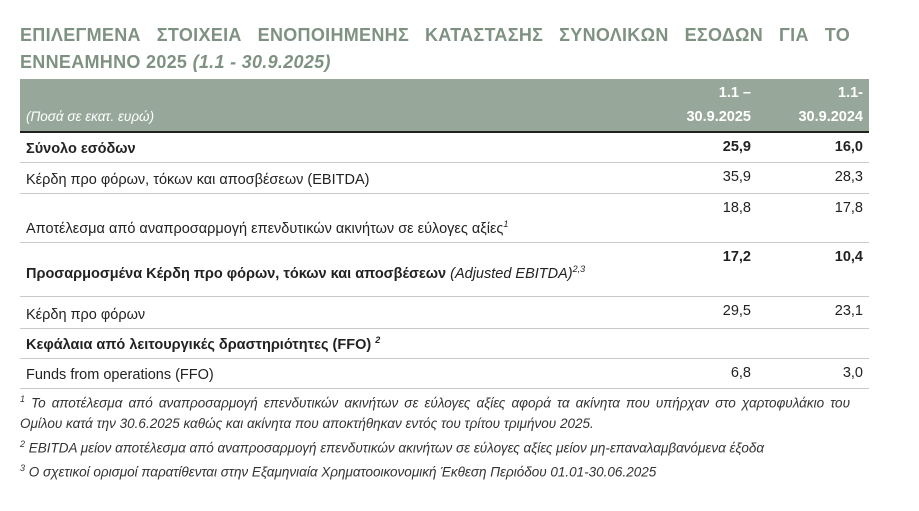 Image resolution: width=919 pixels, height=511 pixels. Describe the element at coordinates (332, 106) in the screenshot. I see `units-label: (Ποσά σε εκατ. ευρώ)` at that location.